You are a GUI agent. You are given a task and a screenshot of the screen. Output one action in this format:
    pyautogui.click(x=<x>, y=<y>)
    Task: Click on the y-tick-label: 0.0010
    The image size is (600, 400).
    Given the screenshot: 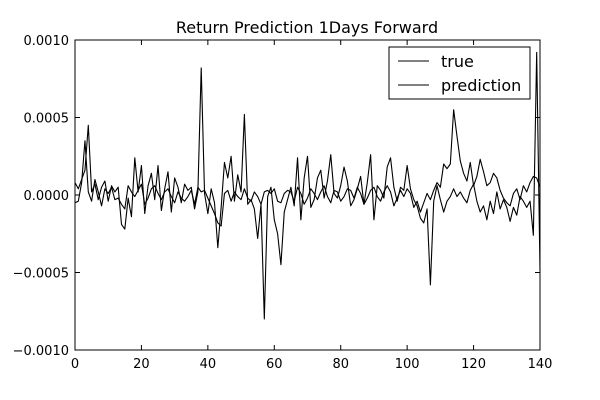 What is the action you would take?
    pyautogui.click(x=47, y=41)
    